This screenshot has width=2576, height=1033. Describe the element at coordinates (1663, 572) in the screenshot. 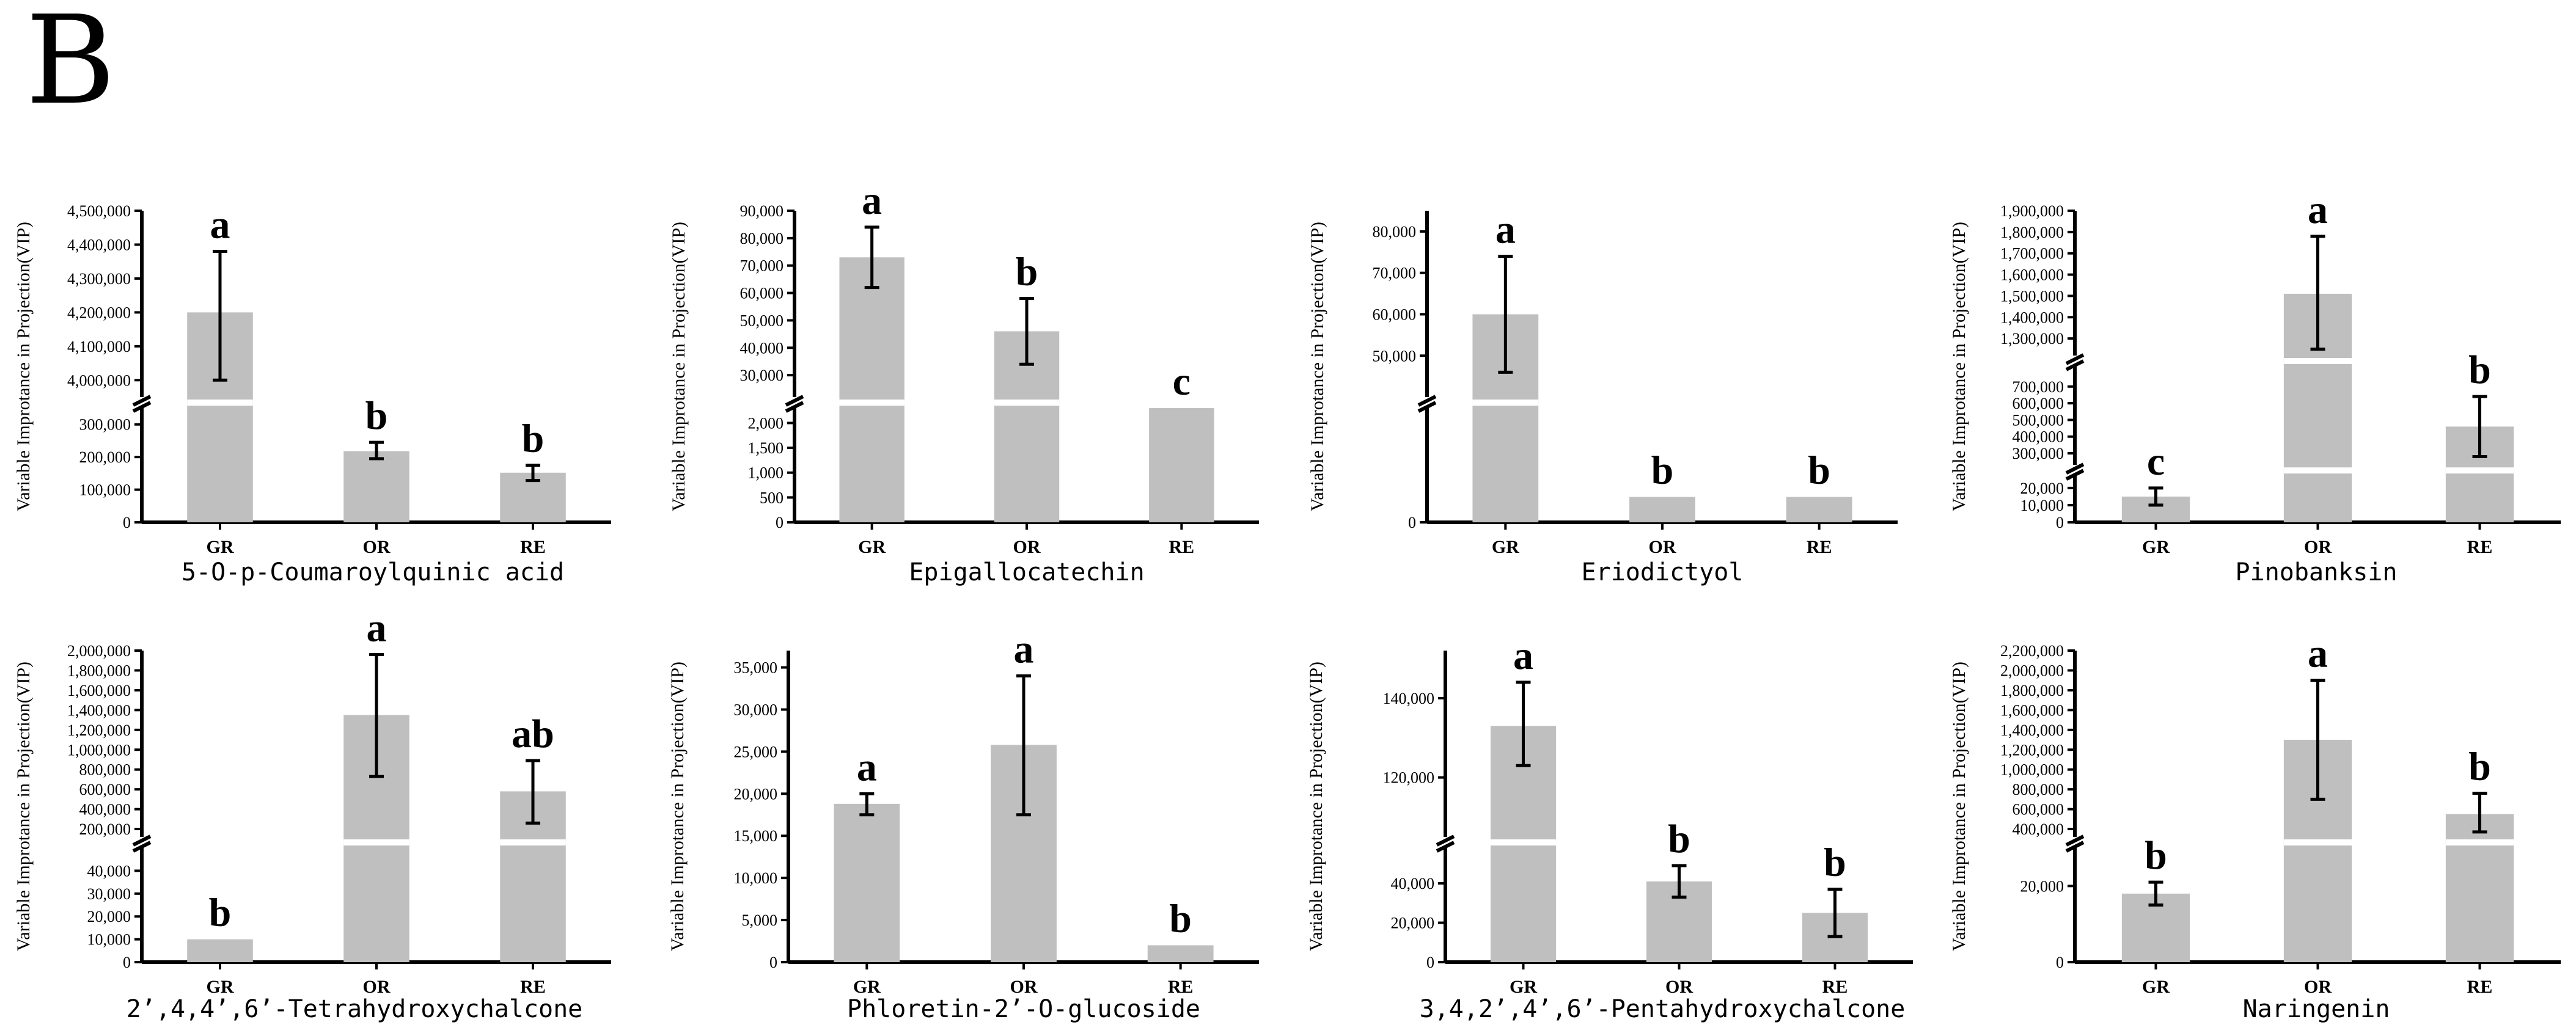

I see `chart-title: Eriodictyol` at that location.